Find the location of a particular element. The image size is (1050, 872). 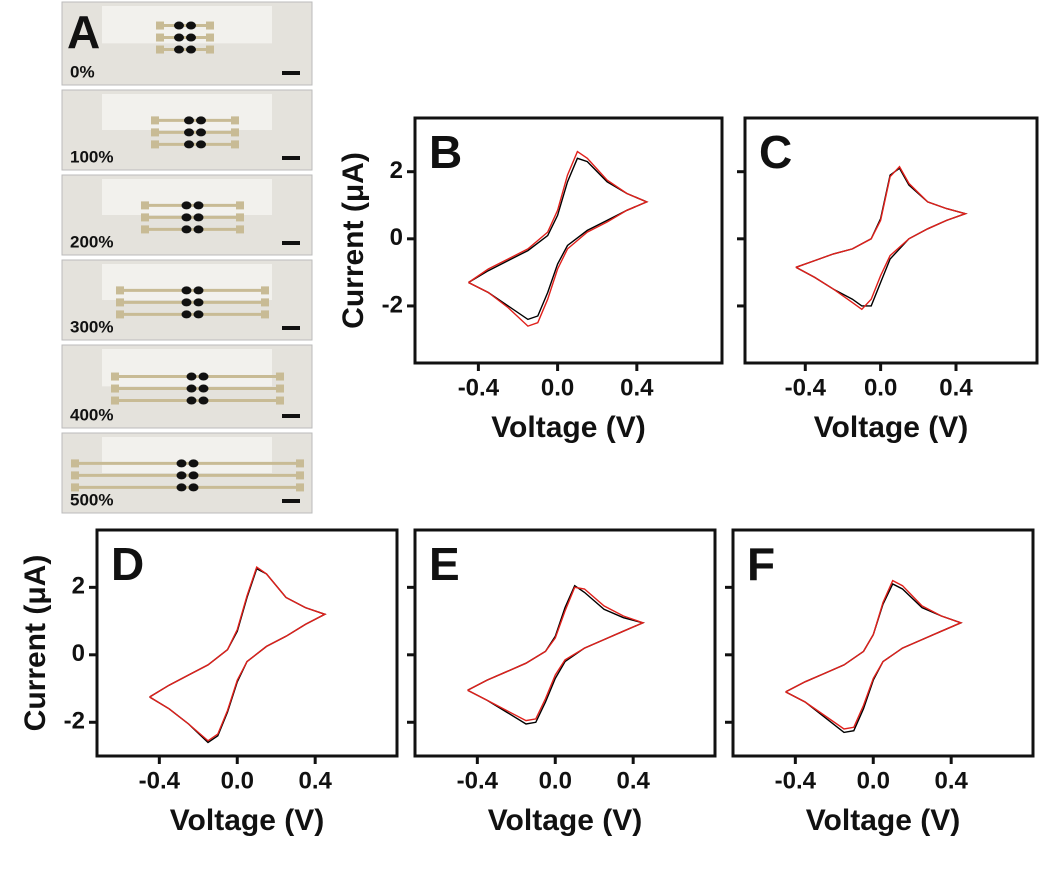

panel-letter: B is located at coordinates (445, 152).